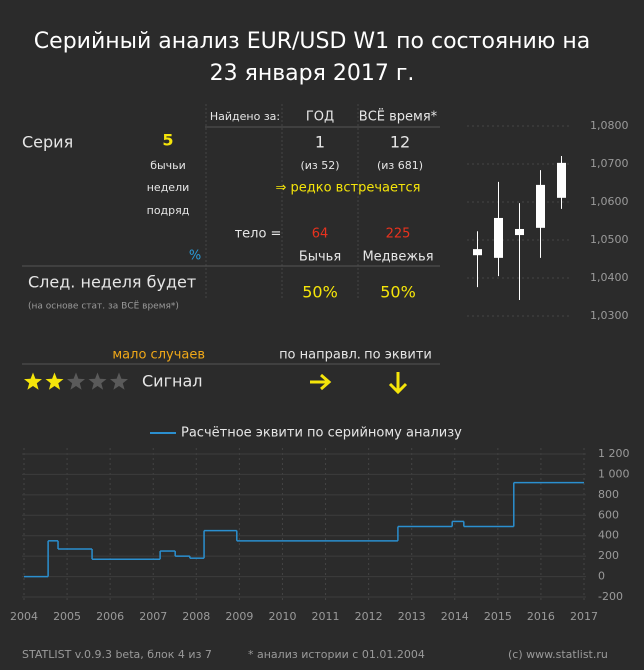 The height and width of the screenshot is (670, 644). Describe the element at coordinates (398, 355) in the screenshot. I see `signal-header: по эквити` at that location.